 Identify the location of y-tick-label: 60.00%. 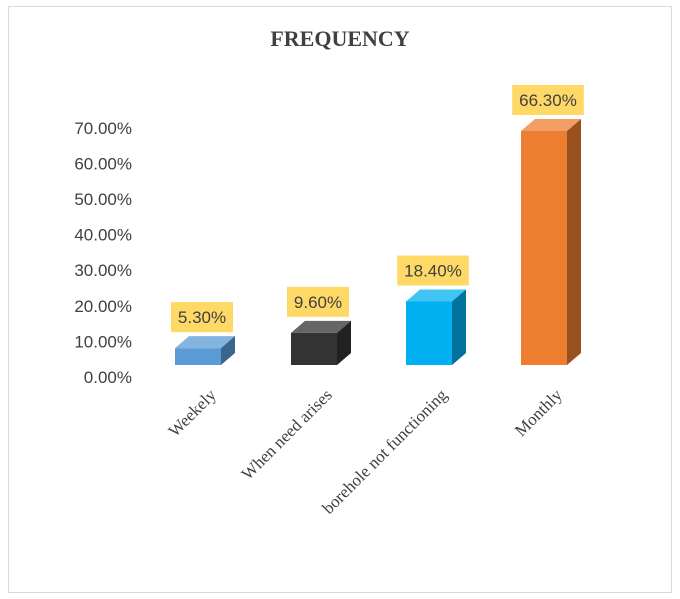
(103, 163).